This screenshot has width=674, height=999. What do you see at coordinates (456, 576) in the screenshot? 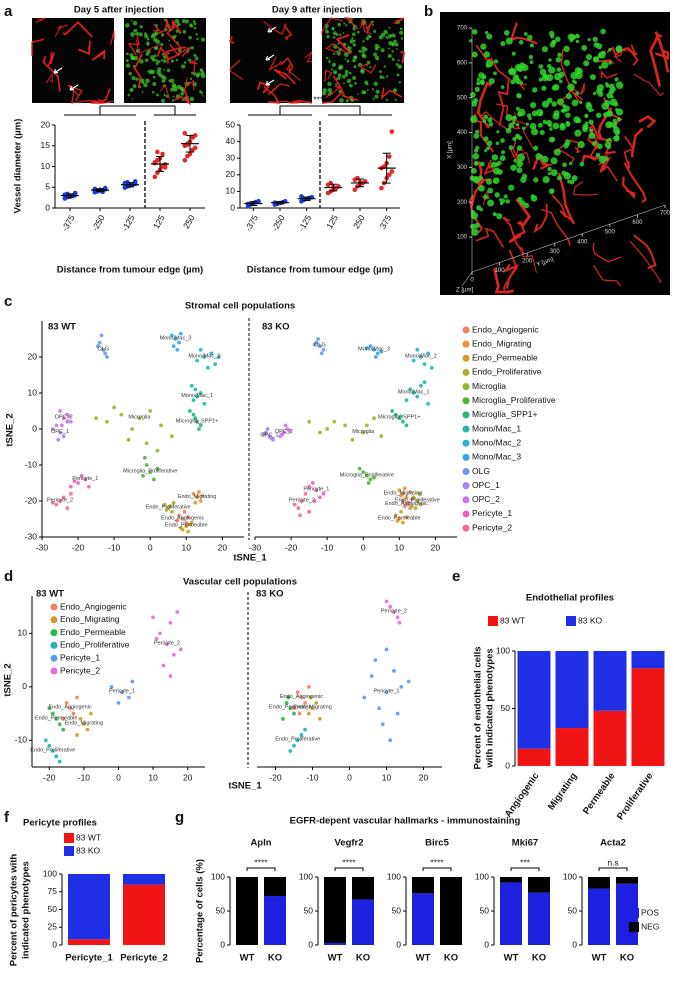
I see `panel-letter: e` at bounding box center [456, 576].